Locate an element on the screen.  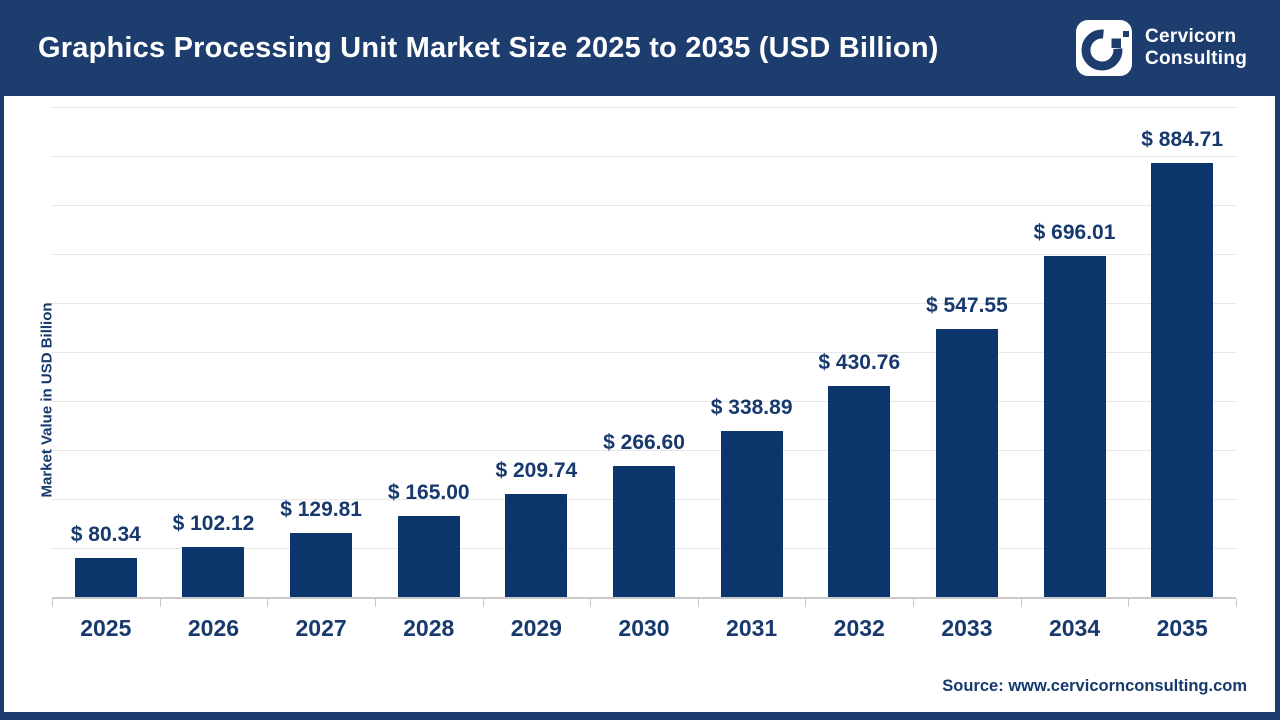
bar-value-label: $ 209.74 is located at coordinates (536, 471).